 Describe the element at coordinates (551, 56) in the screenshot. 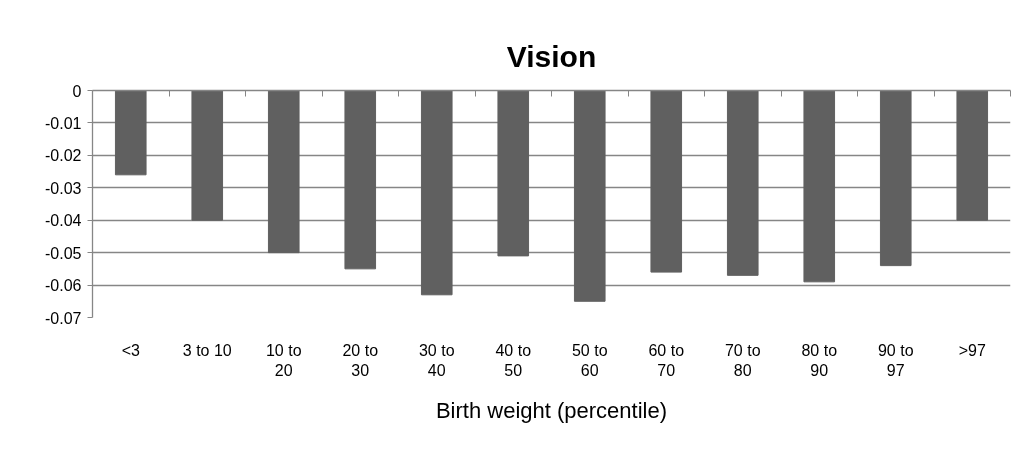

I see `chart-title: Vision` at that location.